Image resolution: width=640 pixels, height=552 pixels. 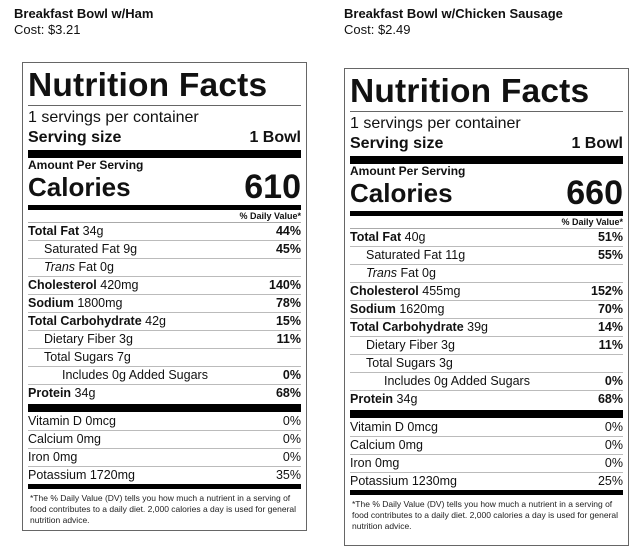 I want to click on nutrient-amount: 40g, so click(x=415, y=237).